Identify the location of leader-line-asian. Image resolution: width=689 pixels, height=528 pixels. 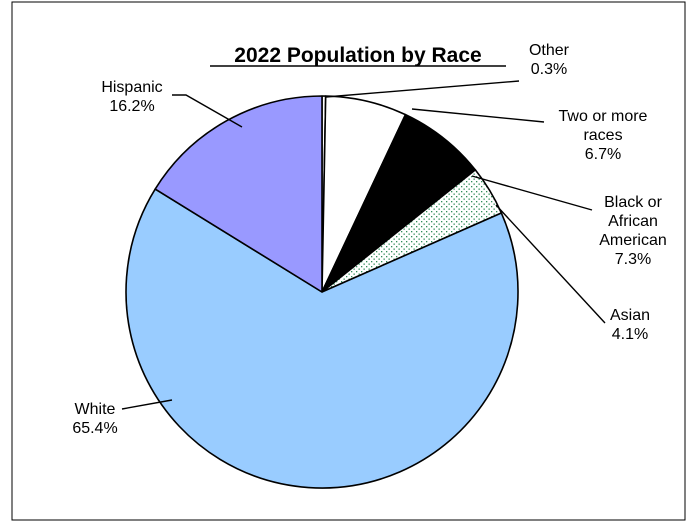
(550, 264).